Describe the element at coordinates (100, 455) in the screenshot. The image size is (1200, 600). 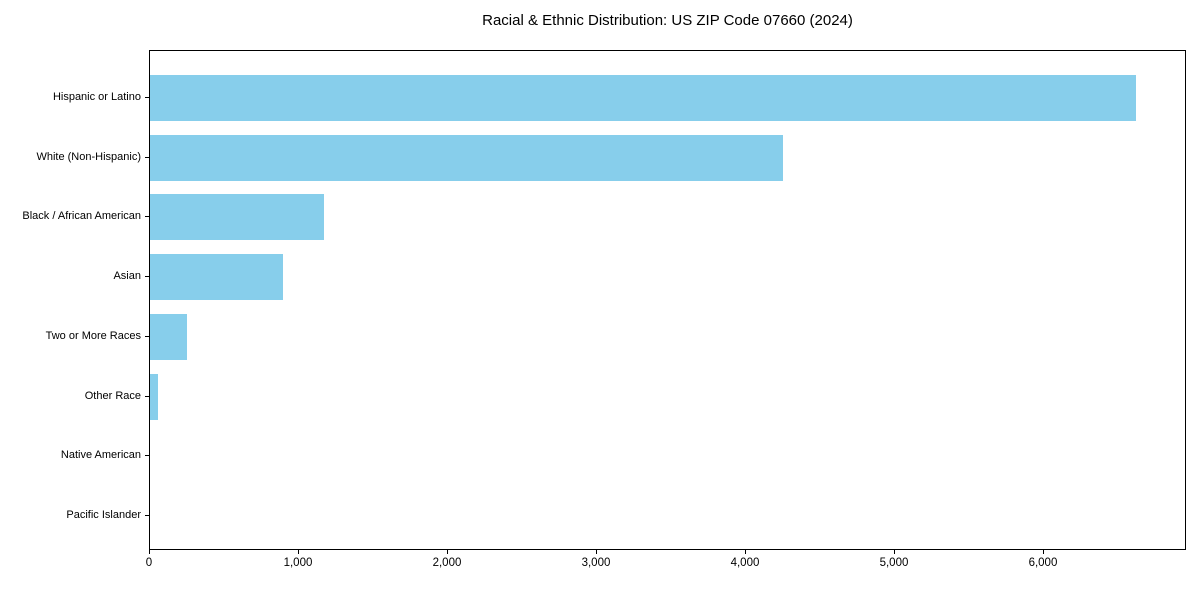
I see `y-axis-label: Native American` at that location.